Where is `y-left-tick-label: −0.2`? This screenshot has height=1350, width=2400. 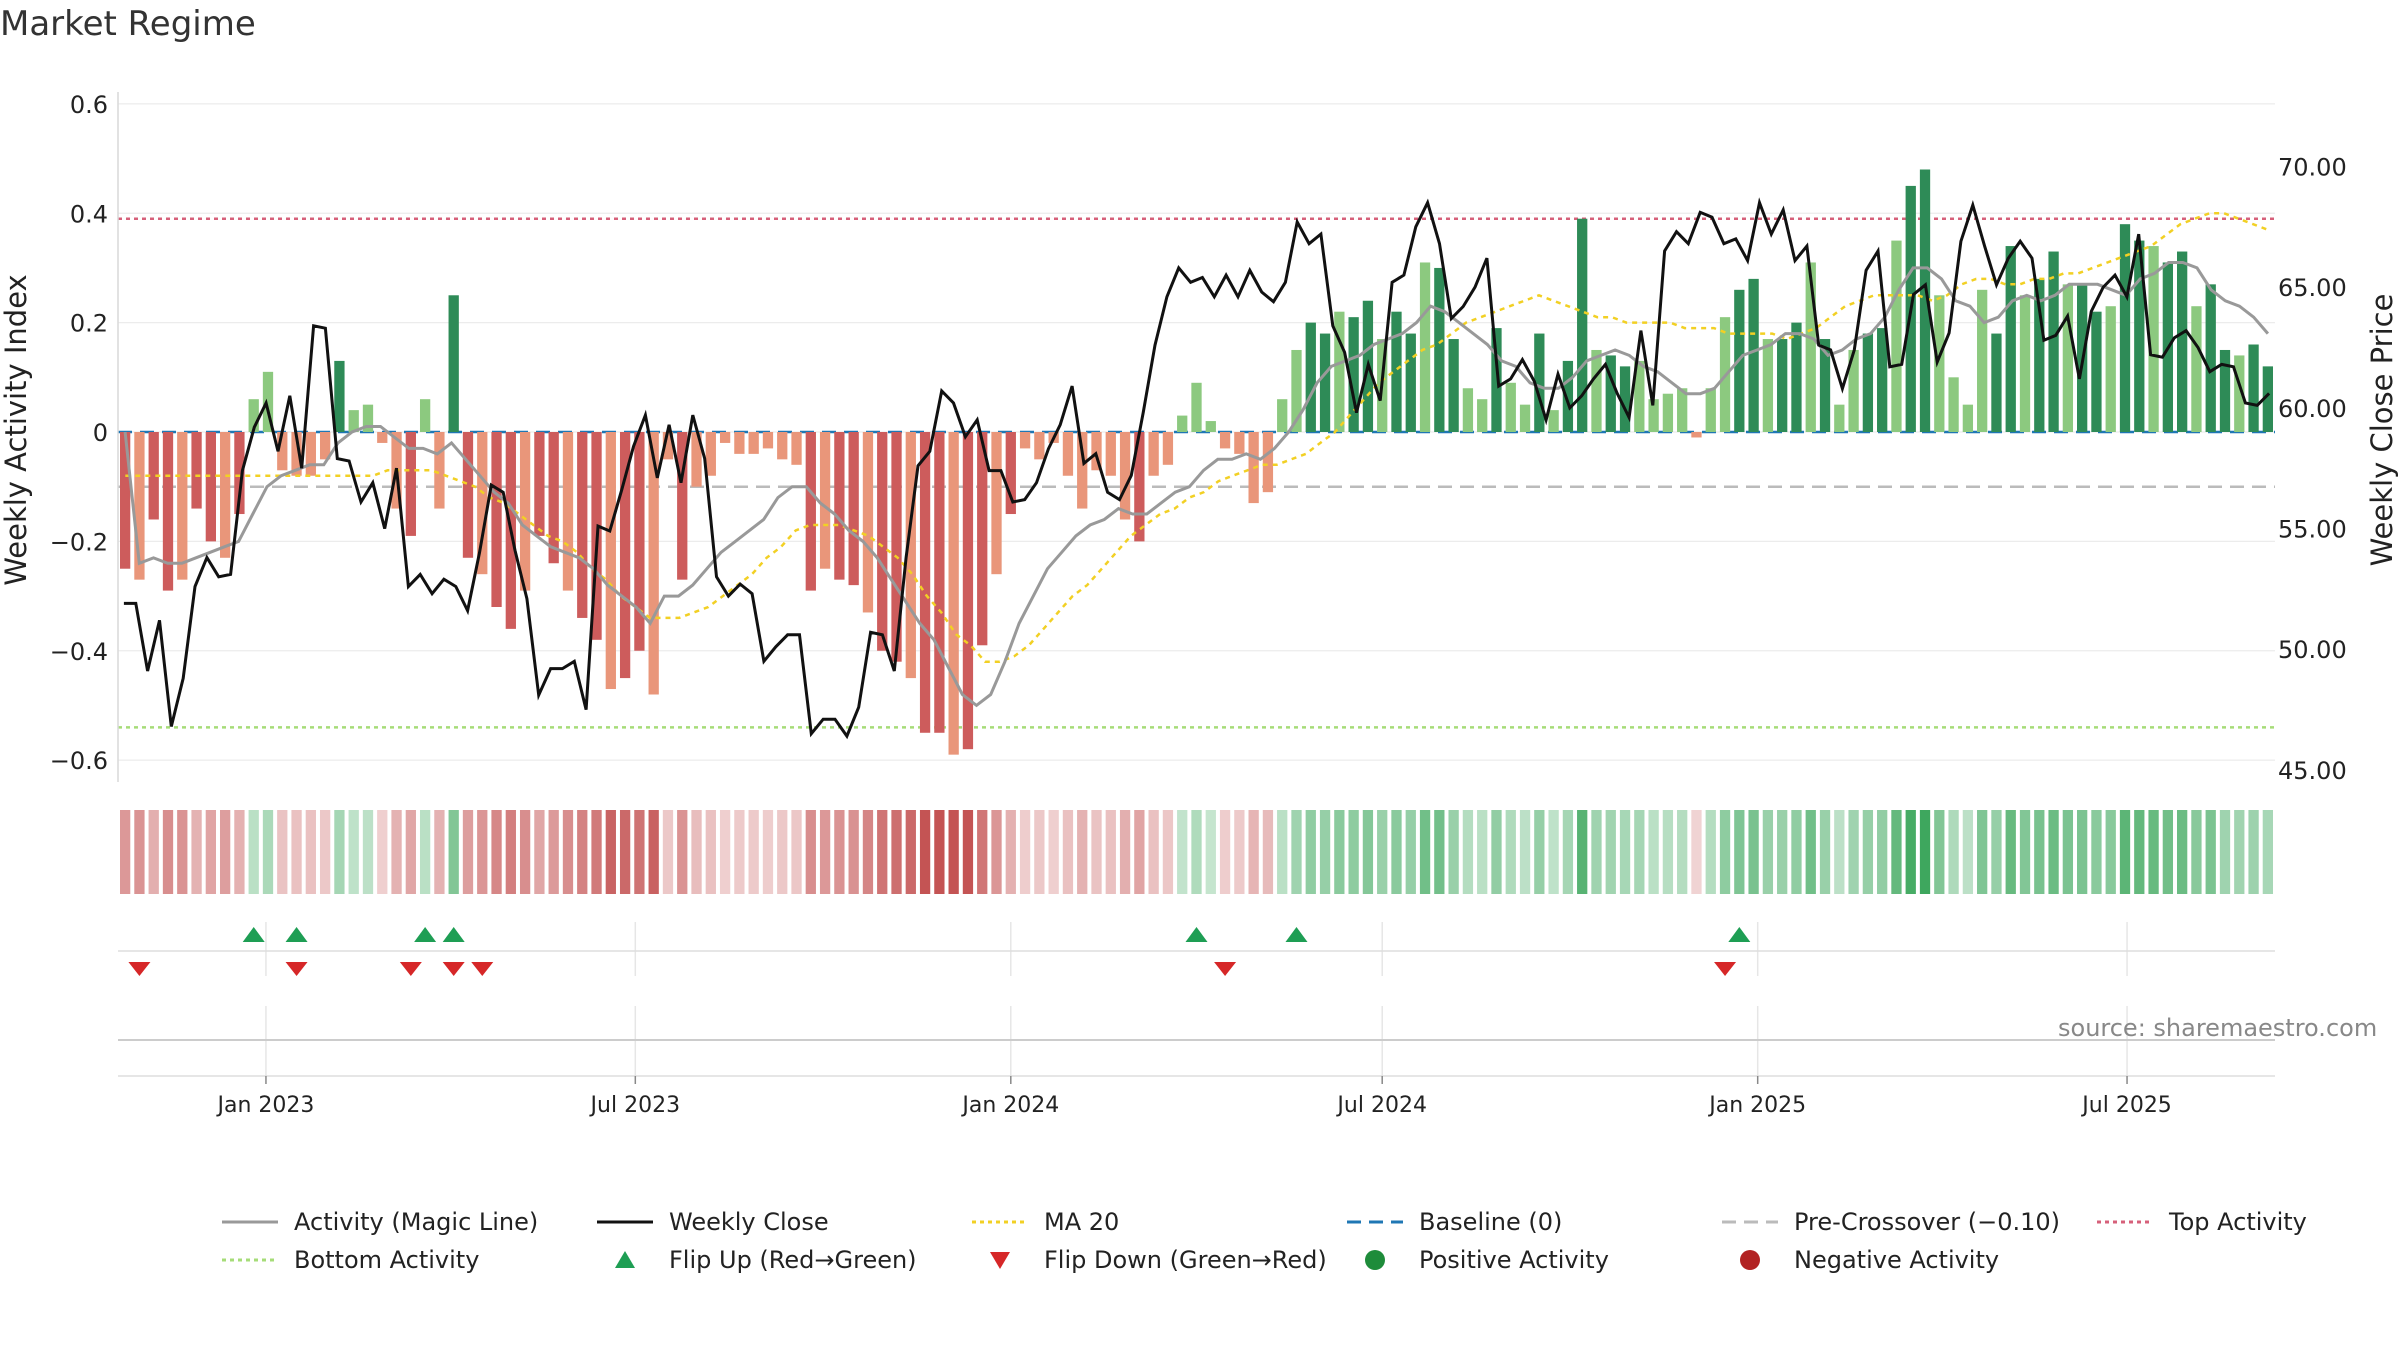 y-left-tick-label: −0.2 is located at coordinates (79, 542).